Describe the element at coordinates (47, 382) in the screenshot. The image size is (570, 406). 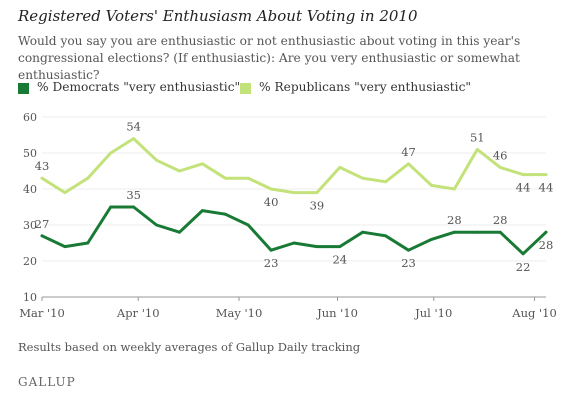
I see `gallup-logo: GALLUP` at that location.